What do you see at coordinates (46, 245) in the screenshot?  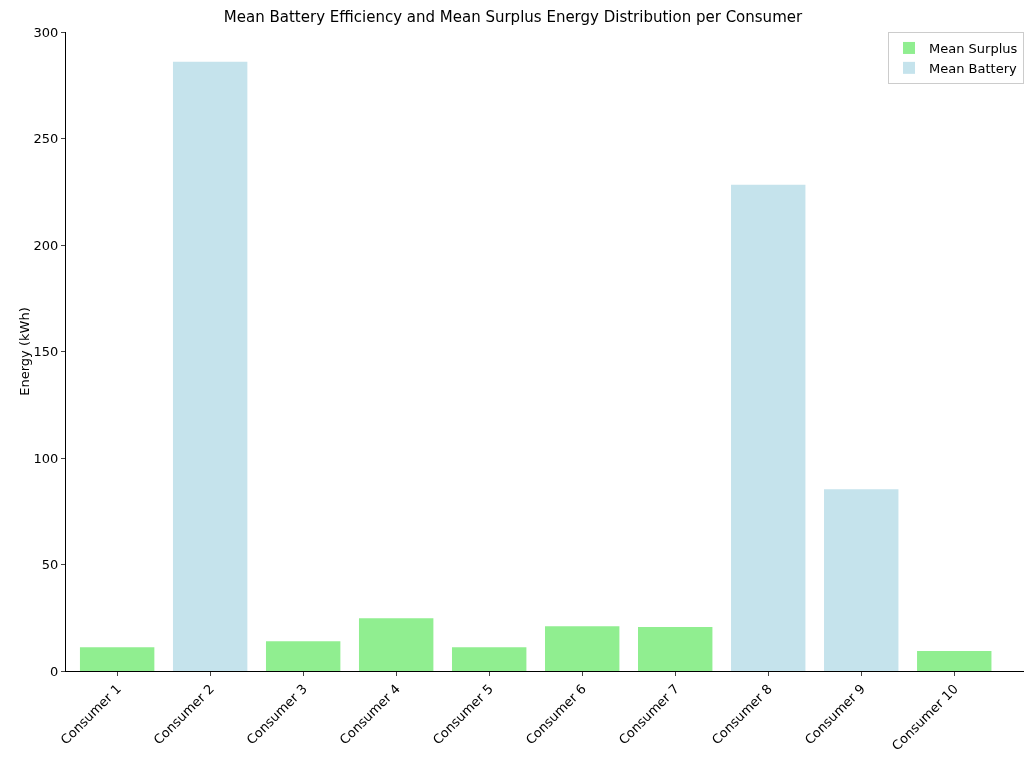 I see `y-tick-label: 200` at bounding box center [46, 245].